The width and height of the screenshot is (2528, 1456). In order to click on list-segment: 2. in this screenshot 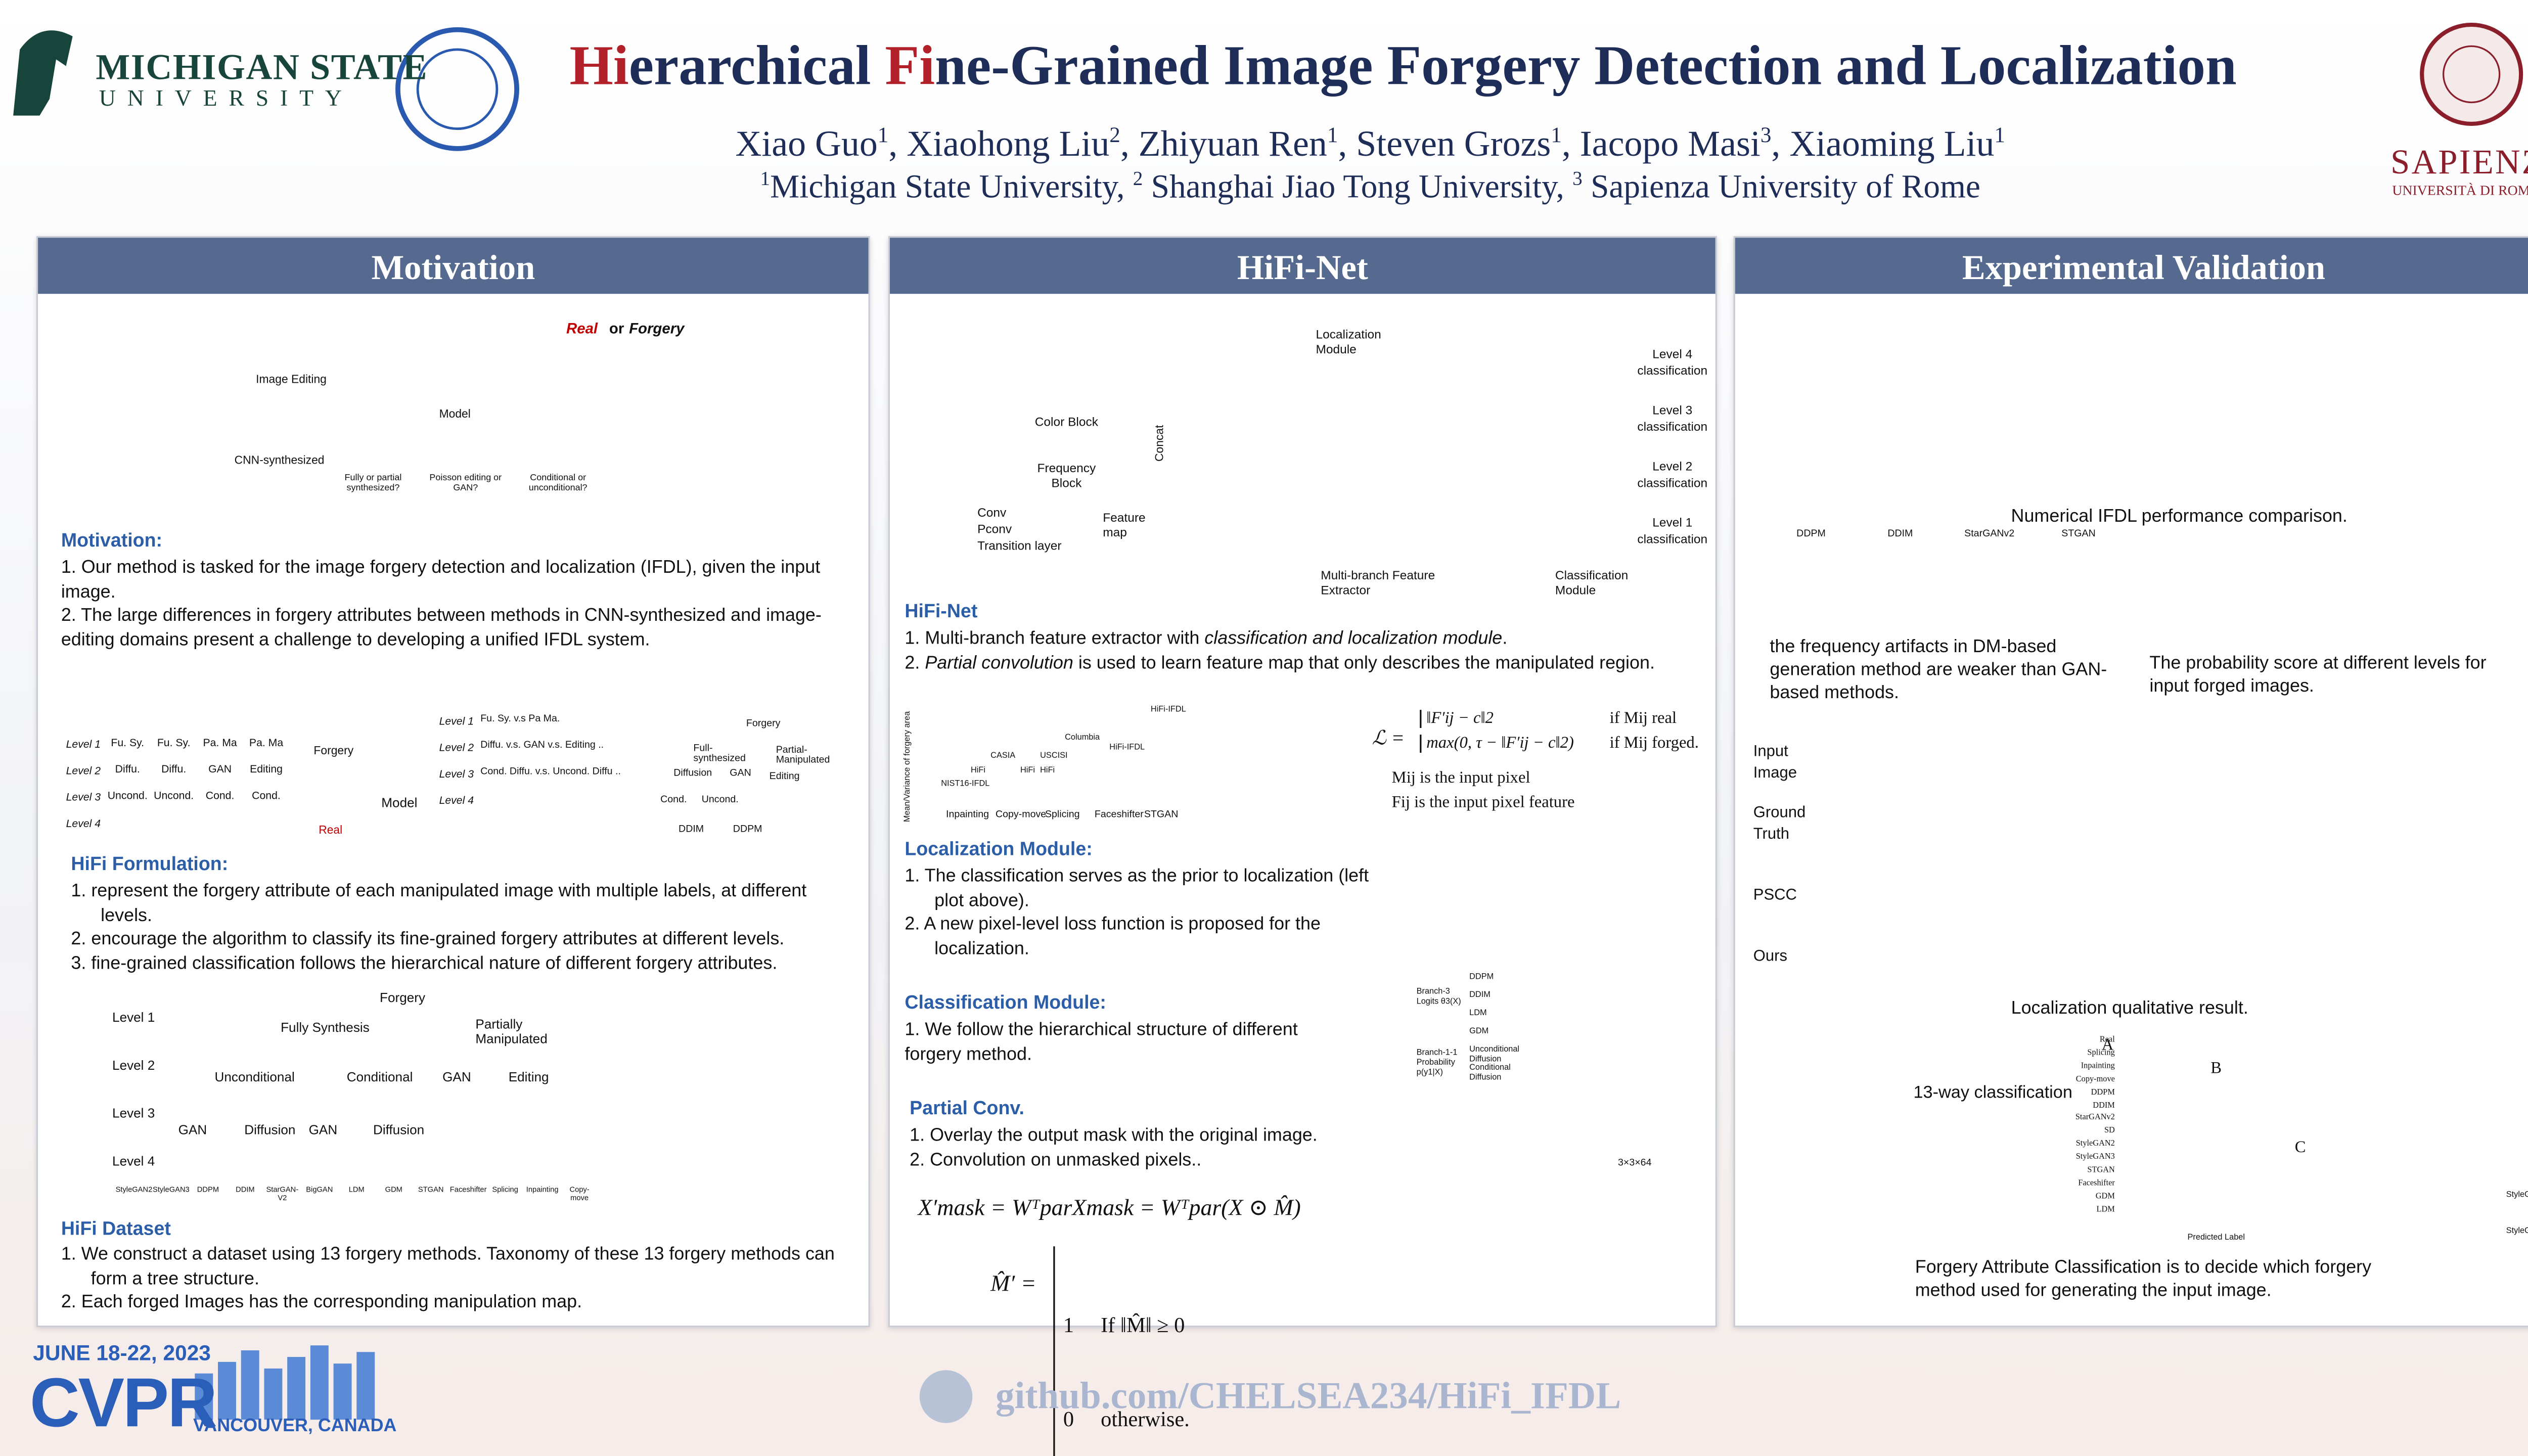, I will do `click(915, 663)`.